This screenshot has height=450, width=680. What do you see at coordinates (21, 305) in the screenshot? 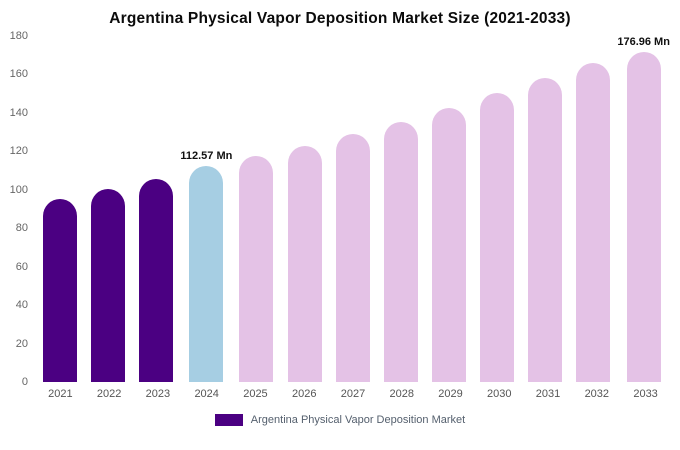
I see `y-tick-label: 40` at bounding box center [21, 305].